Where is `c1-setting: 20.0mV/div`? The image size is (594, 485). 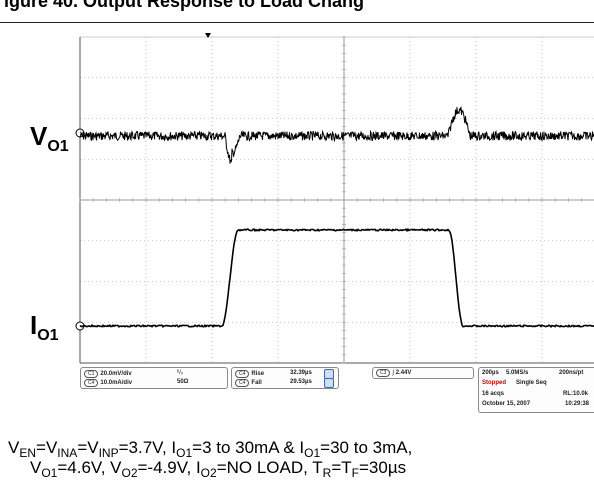 c1-setting: 20.0mV/div is located at coordinates (116, 374).